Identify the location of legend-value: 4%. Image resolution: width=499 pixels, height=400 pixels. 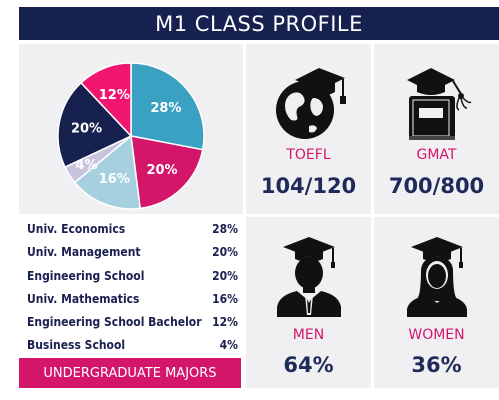
(228, 345).